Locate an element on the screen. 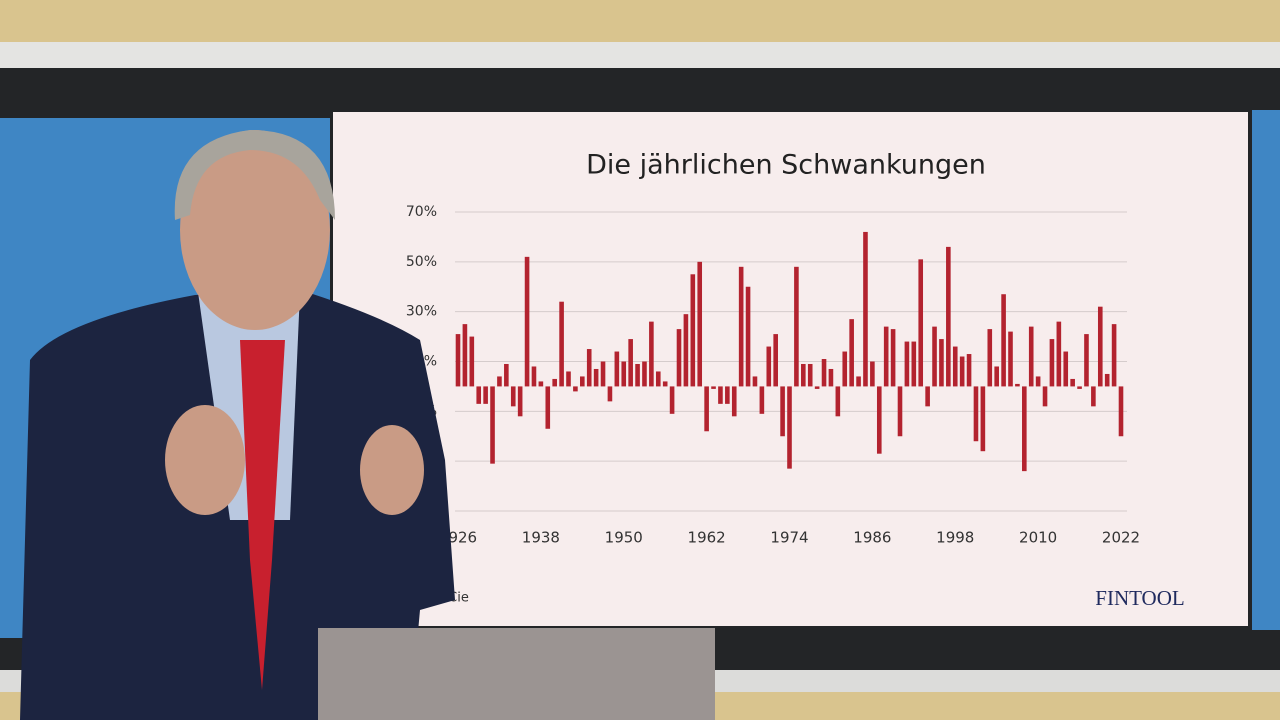 Image resolution: width=1280 pixels, height=720 pixels. x-tick-label: 2022 is located at coordinates (1121, 538).